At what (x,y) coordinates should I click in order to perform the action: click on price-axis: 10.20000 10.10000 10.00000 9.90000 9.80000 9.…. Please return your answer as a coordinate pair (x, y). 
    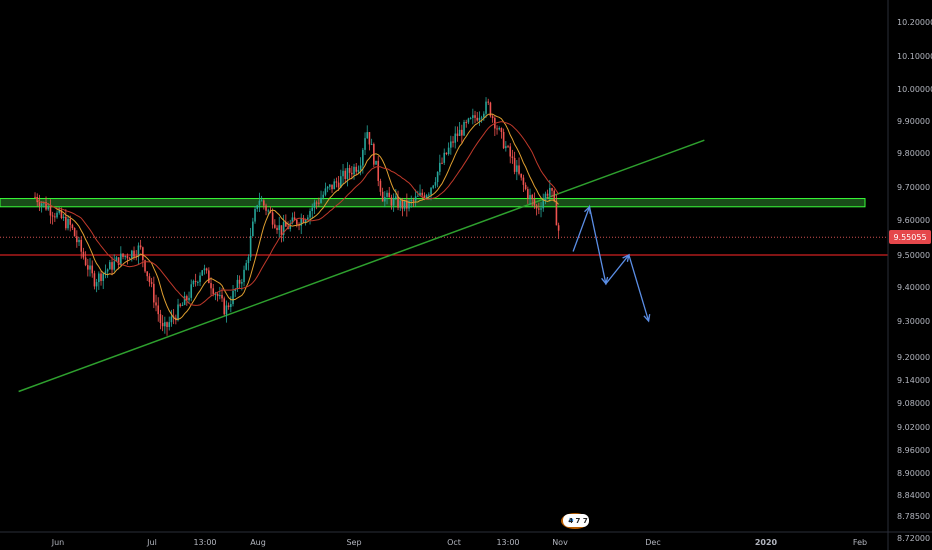
    Looking at the image, I should click on (914, 280).